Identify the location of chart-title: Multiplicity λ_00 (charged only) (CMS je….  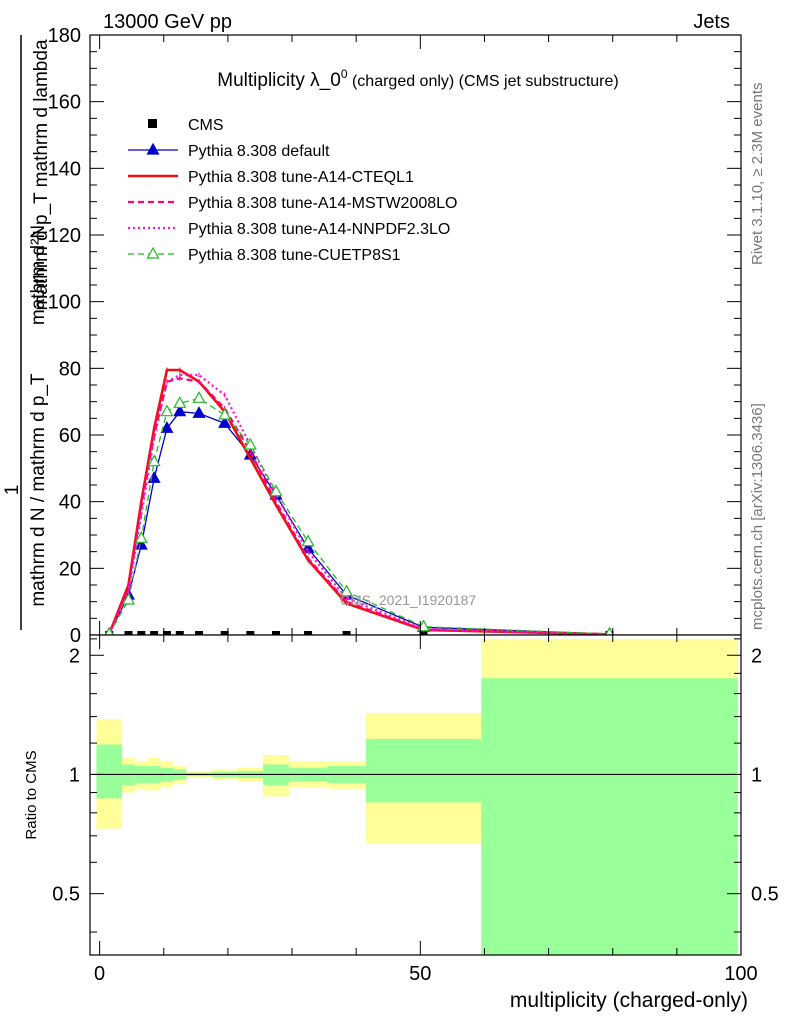
(417, 79).